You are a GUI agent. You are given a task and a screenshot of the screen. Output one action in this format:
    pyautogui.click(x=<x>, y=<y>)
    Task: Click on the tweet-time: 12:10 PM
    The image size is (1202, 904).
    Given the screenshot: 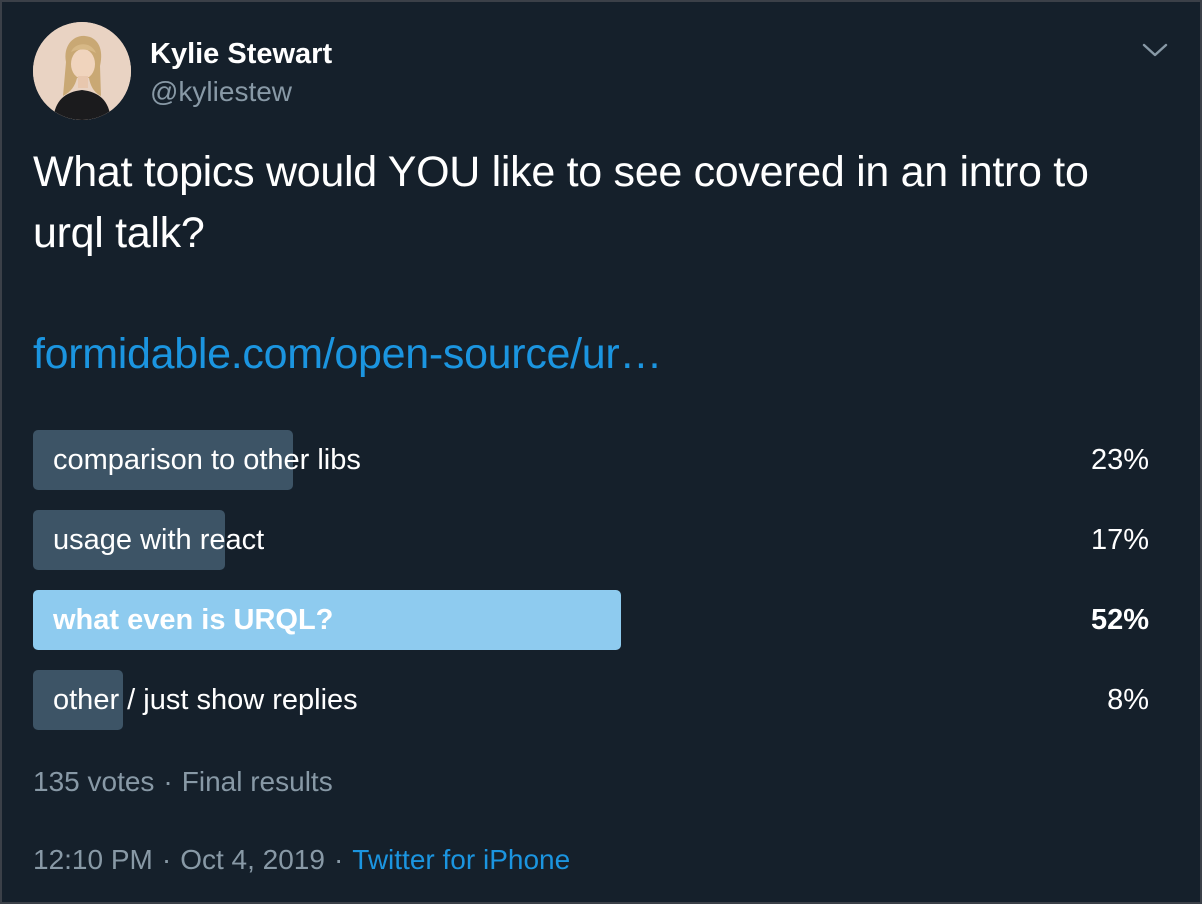 What is the action you would take?
    pyautogui.click(x=93, y=859)
    